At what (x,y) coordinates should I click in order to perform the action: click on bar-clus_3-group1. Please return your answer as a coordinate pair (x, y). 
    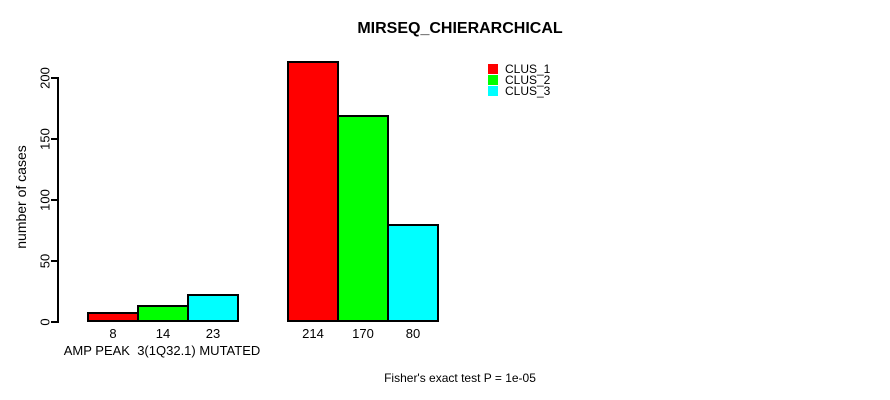
    Looking at the image, I should click on (213, 308).